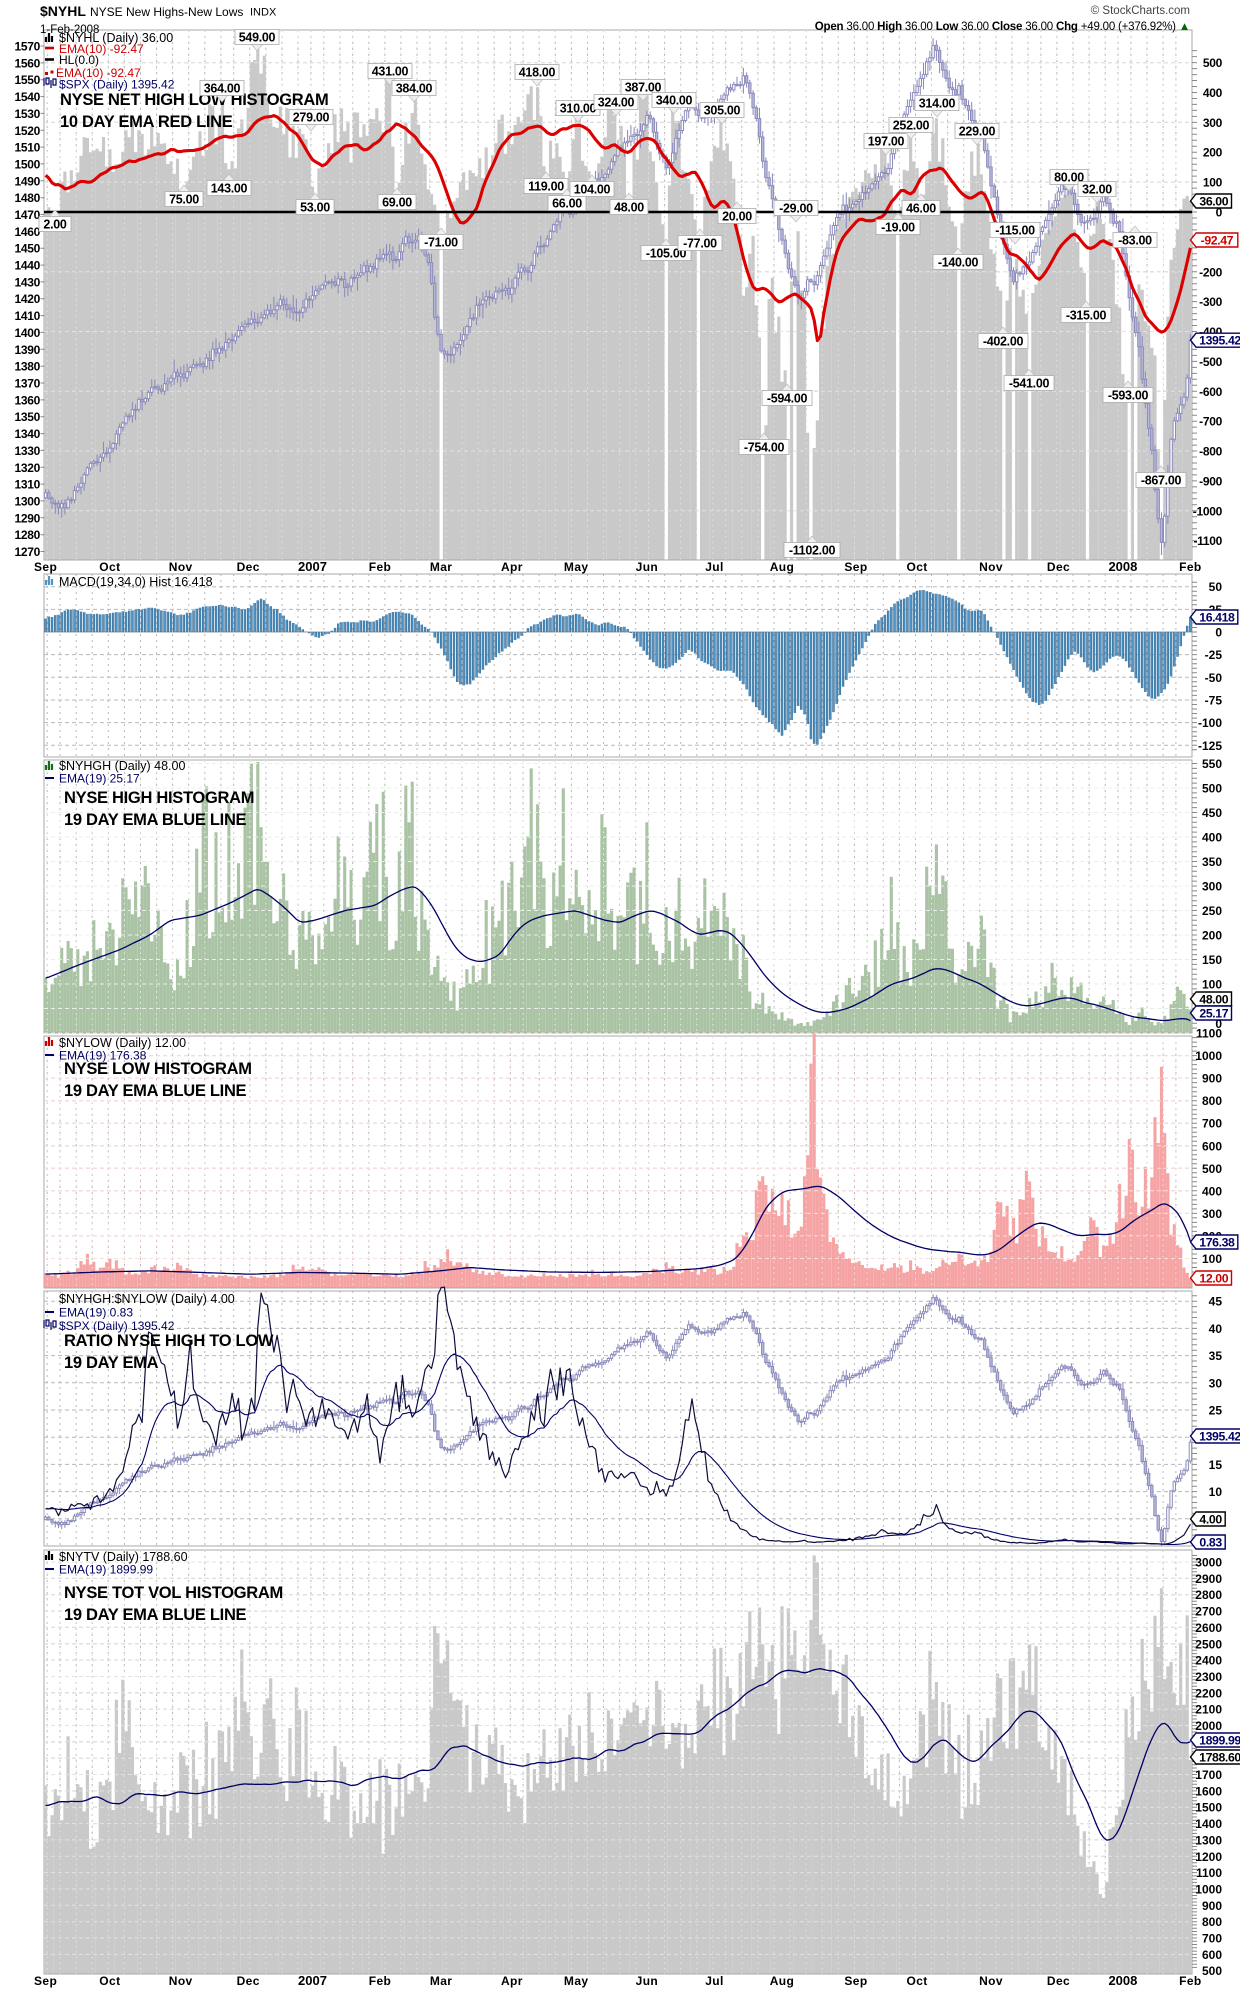 The height and width of the screenshot is (1997, 1240). Describe the element at coordinates (1210, 422) in the screenshot. I see `svg-text: -700` at that location.